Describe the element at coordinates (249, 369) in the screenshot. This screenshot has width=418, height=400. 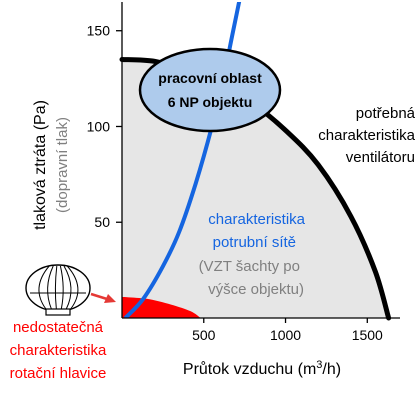
I see `x-axis-label-main: Průtok vzduchu (m` at that location.